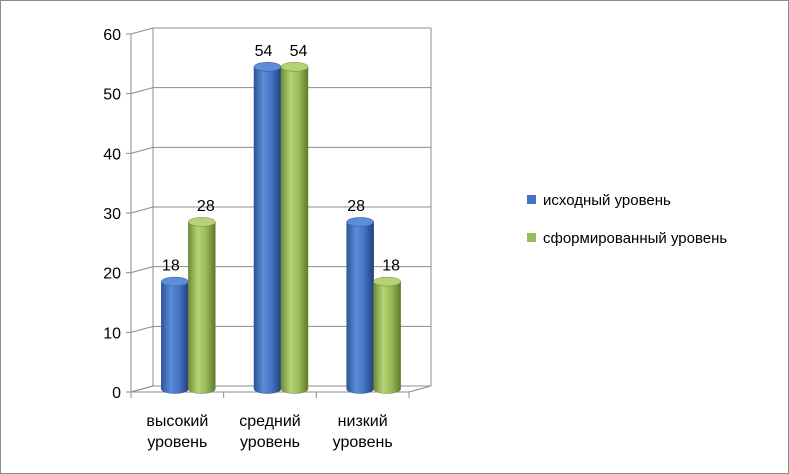  Describe the element at coordinates (112, 274) in the screenshot. I see `y-tick-label: 20` at that location.